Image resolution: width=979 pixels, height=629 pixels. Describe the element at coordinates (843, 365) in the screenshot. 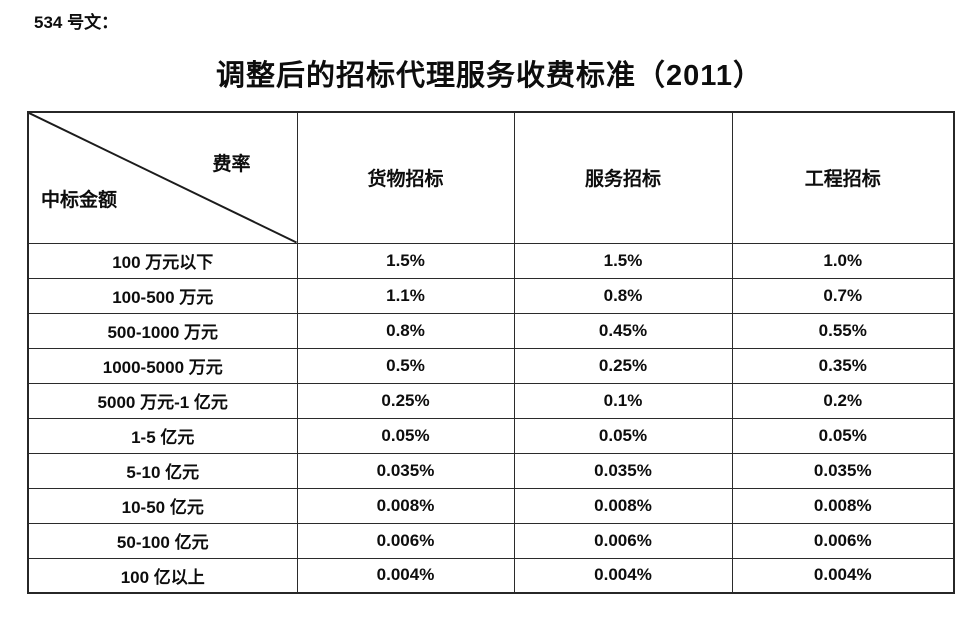

I see `engineering-rate-cell: 0.35%` at that location.